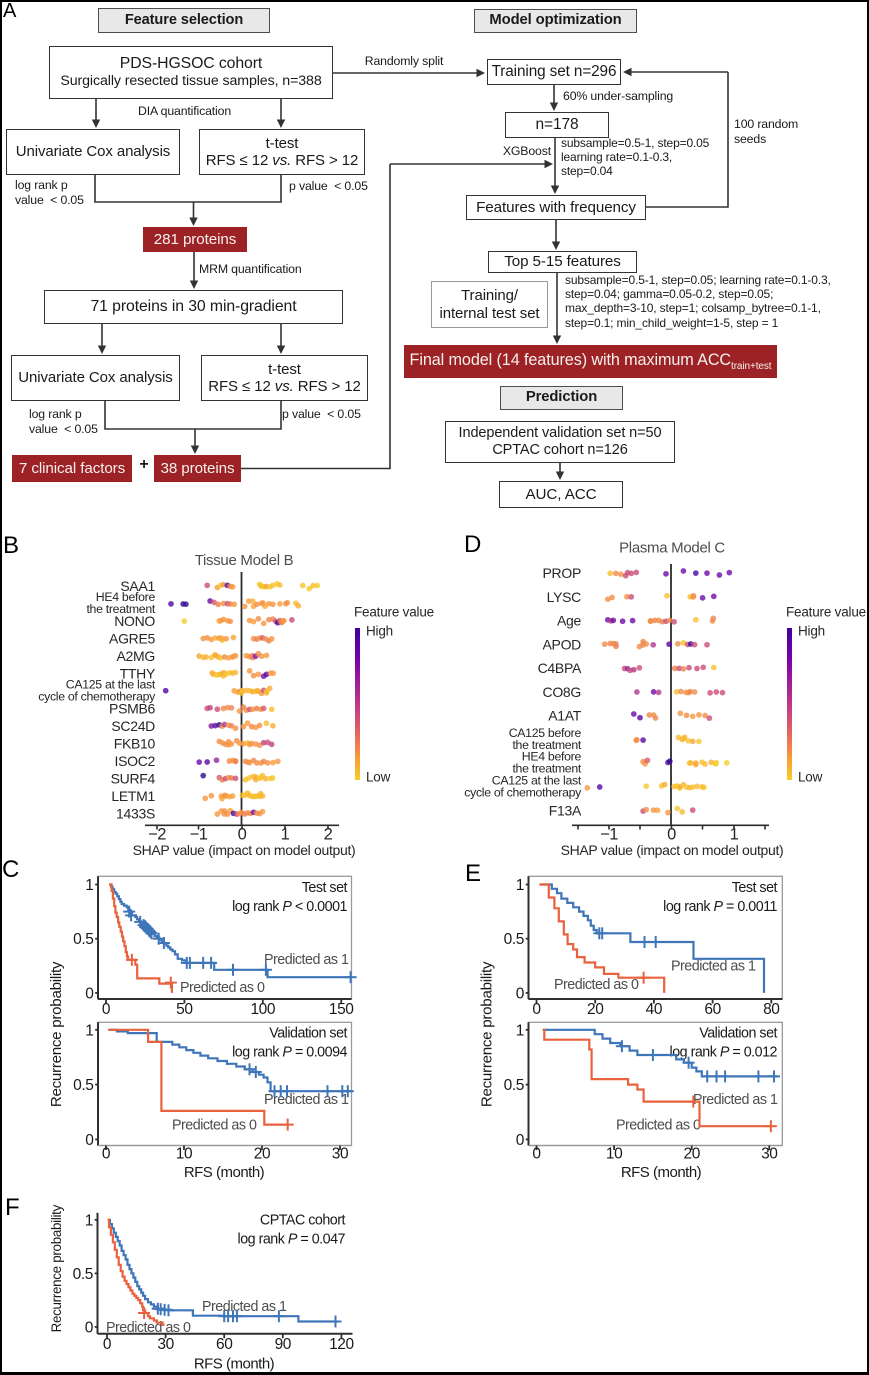 The width and height of the screenshot is (869, 1375). What do you see at coordinates (135, 813) in the screenshot?
I see `svg-text: 1433S` at bounding box center [135, 813].